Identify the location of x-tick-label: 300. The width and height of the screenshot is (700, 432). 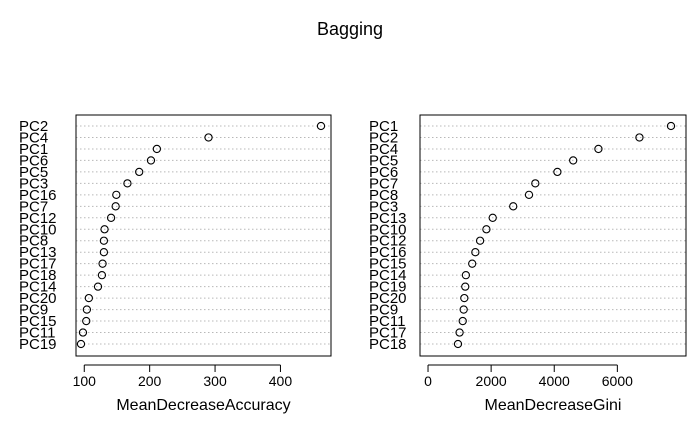
(215, 381).